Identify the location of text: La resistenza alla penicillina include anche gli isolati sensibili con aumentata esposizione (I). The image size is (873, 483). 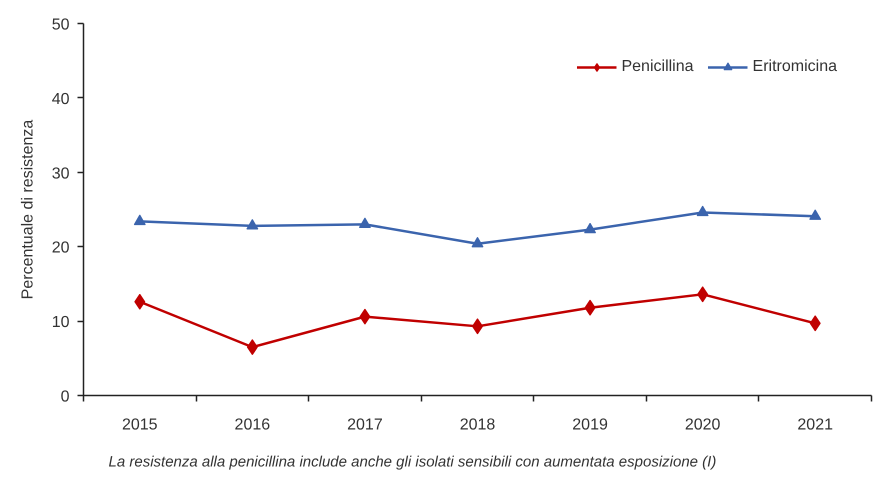
(412, 462).